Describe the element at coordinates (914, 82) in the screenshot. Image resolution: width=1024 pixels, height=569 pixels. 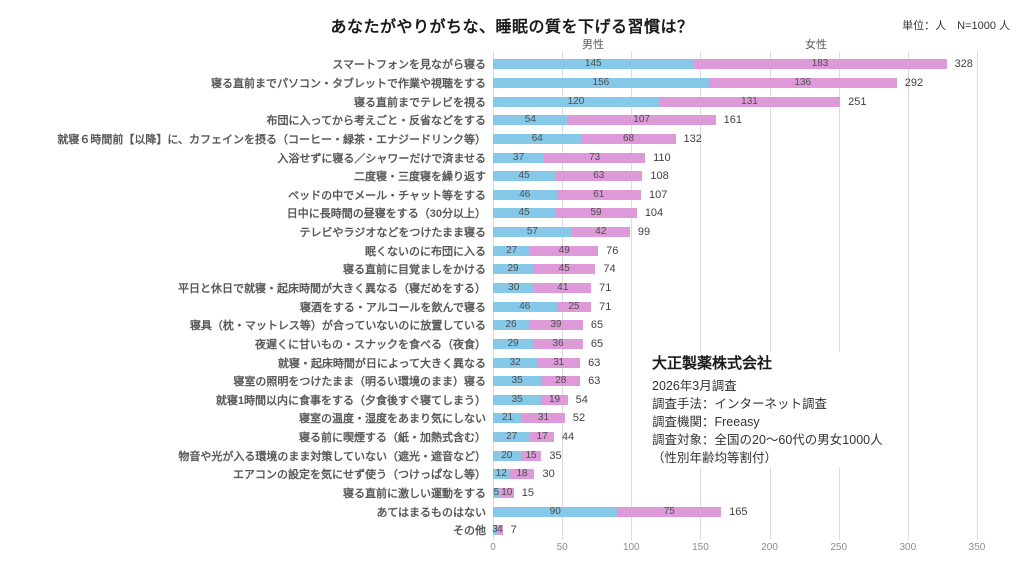
I see `total-value-label: 292` at that location.